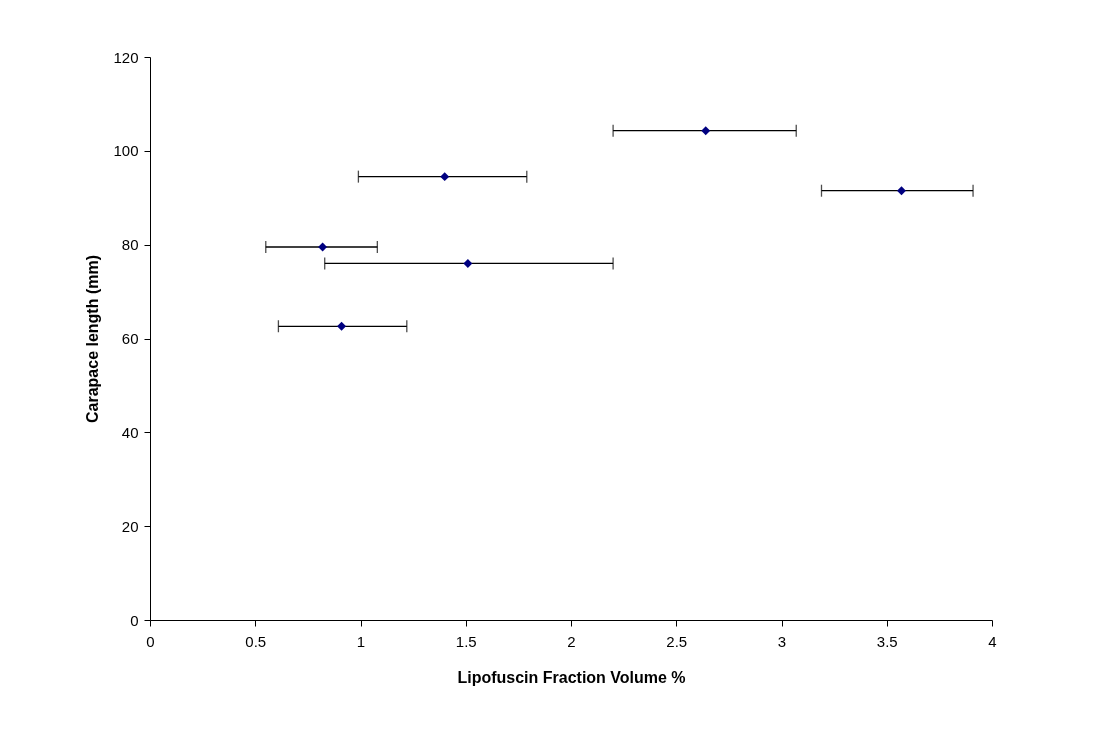 The width and height of the screenshot is (1107, 747). I want to click on y-tick-label: 20, so click(130, 526).